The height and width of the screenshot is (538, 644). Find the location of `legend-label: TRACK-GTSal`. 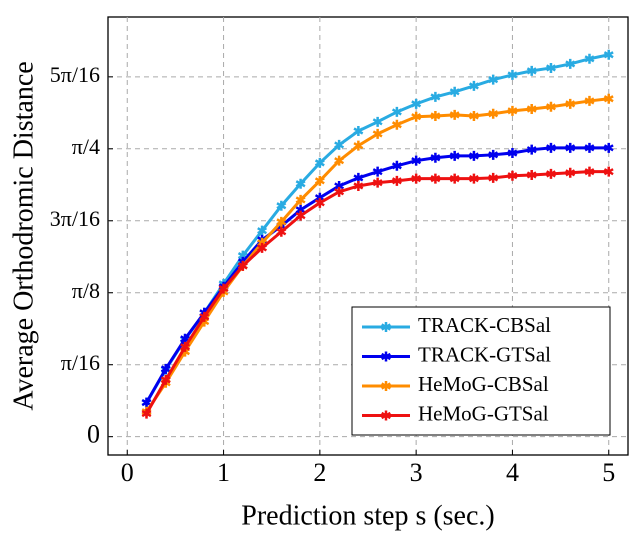

legend-label: TRACK-GTSal is located at coordinates (484, 354).